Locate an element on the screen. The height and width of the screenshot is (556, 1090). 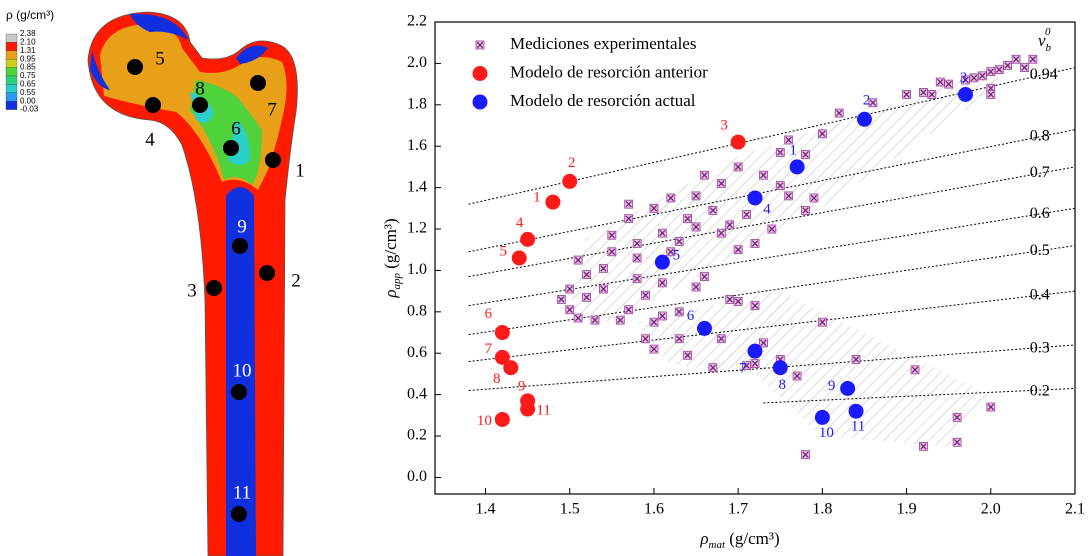
reference-label: 0.7 is located at coordinates (1040, 172).